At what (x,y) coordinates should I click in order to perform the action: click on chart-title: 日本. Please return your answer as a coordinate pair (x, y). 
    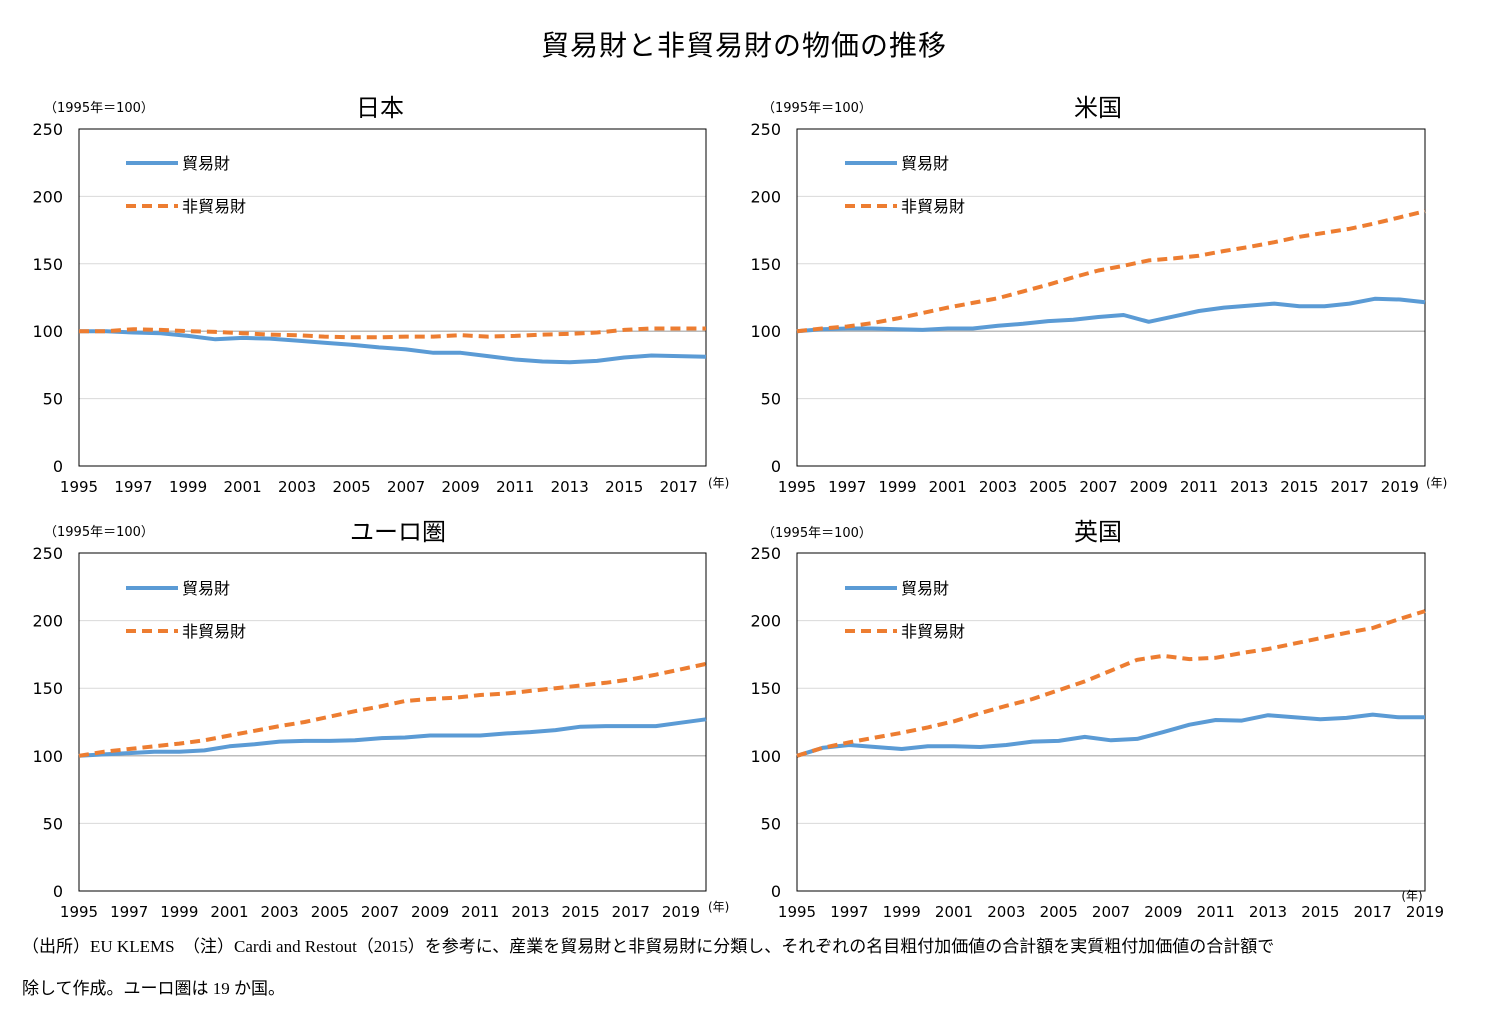
    Looking at the image, I should click on (380, 108).